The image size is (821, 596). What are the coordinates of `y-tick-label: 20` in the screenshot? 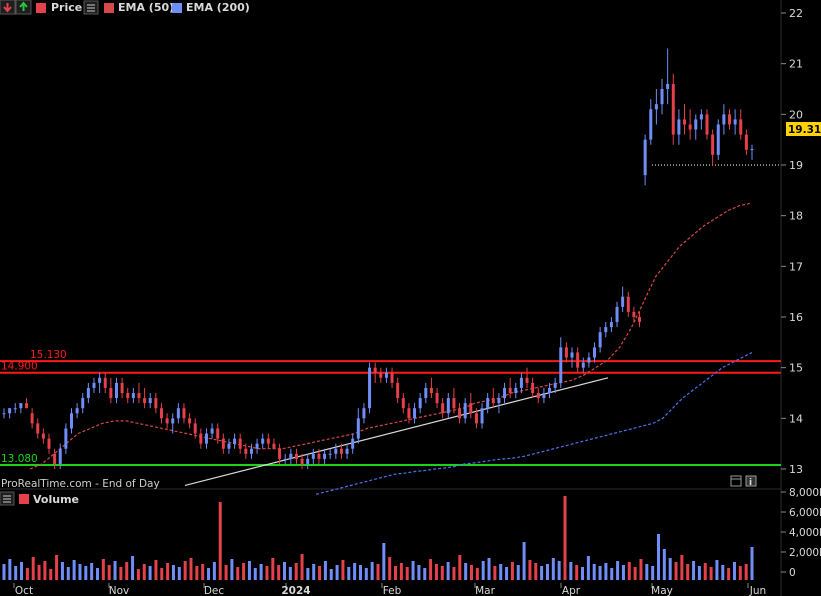 It's located at (796, 114).